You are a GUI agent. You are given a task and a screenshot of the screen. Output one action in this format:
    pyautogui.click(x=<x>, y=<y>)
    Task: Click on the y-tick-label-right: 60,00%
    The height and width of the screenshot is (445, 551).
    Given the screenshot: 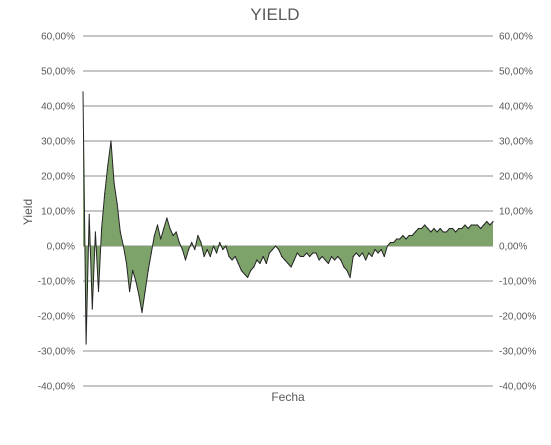 What is the action you would take?
    pyautogui.click(x=516, y=37)
    